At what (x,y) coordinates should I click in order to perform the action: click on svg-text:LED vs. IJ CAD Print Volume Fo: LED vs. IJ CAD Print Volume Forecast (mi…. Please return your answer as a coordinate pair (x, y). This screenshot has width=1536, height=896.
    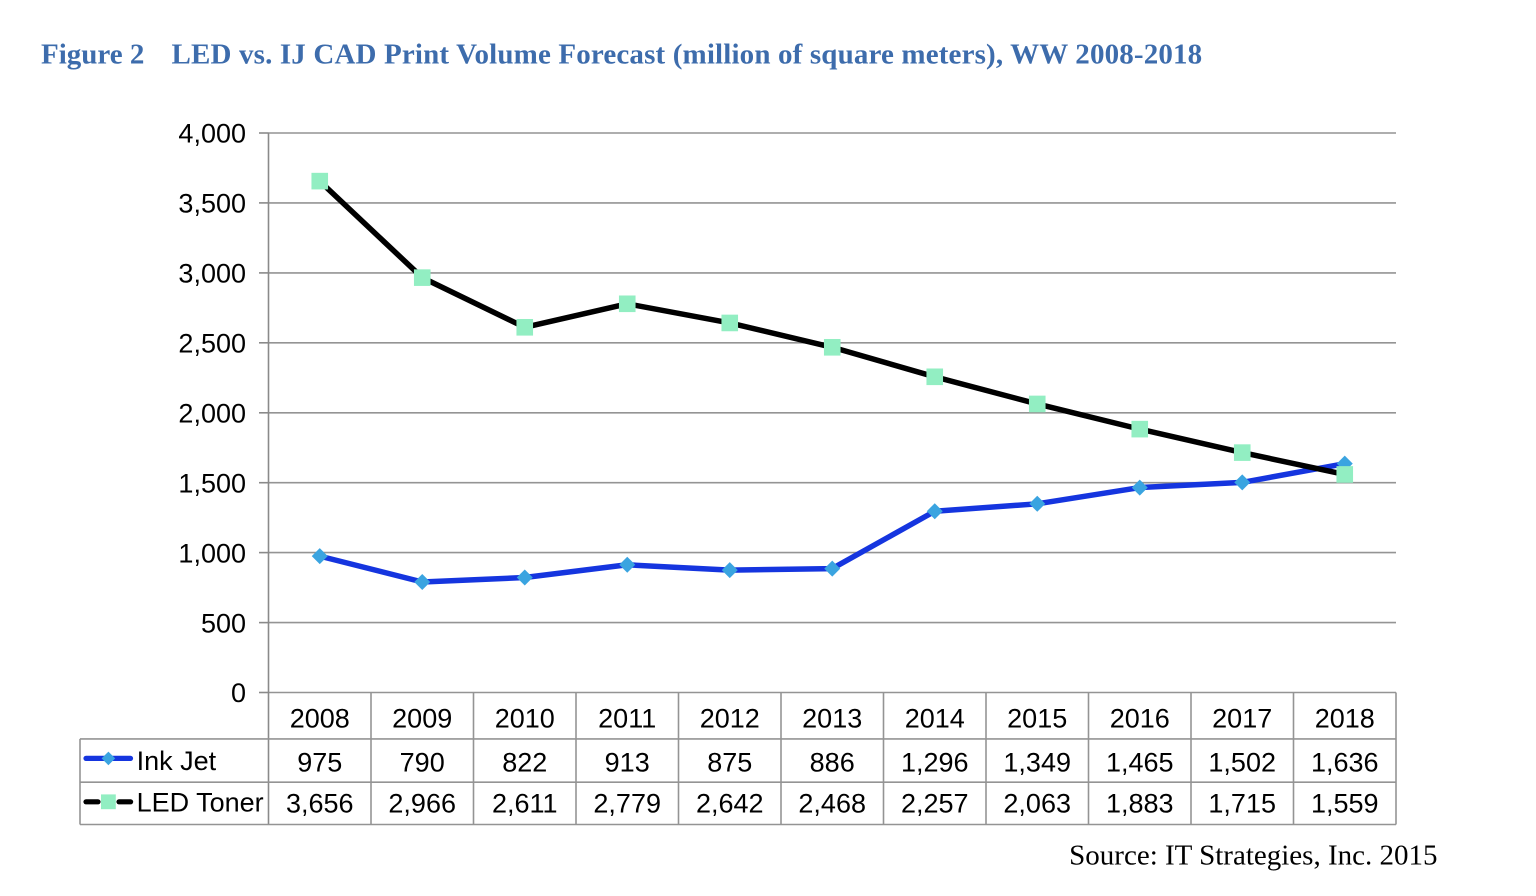
    Looking at the image, I should click on (687, 55).